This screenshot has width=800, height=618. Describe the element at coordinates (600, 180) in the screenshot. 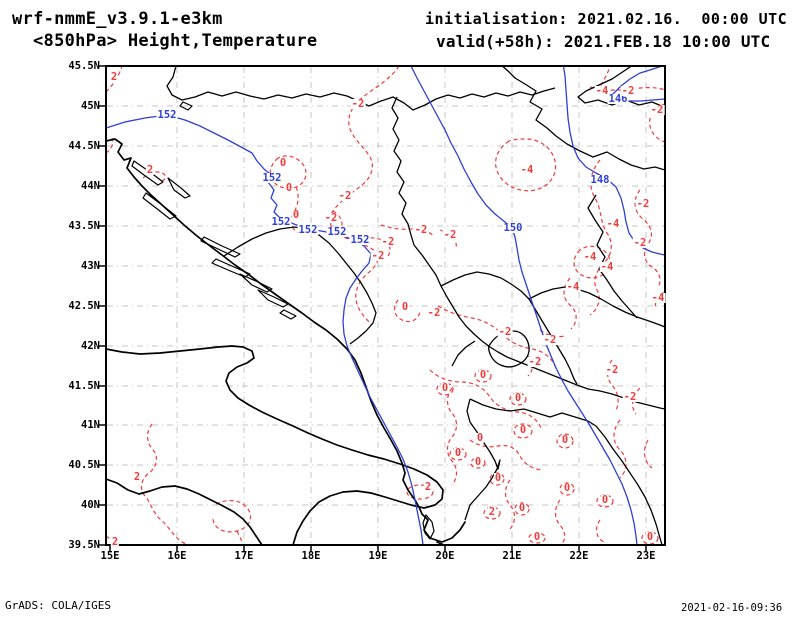

I see `height-contour-label: 148` at that location.